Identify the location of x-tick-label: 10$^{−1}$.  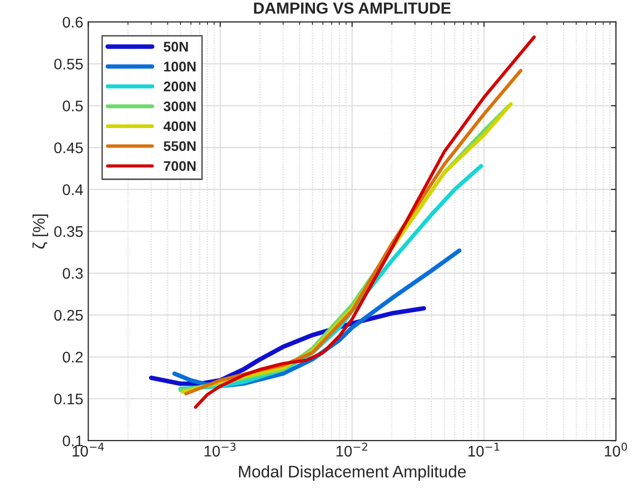
(484, 449).